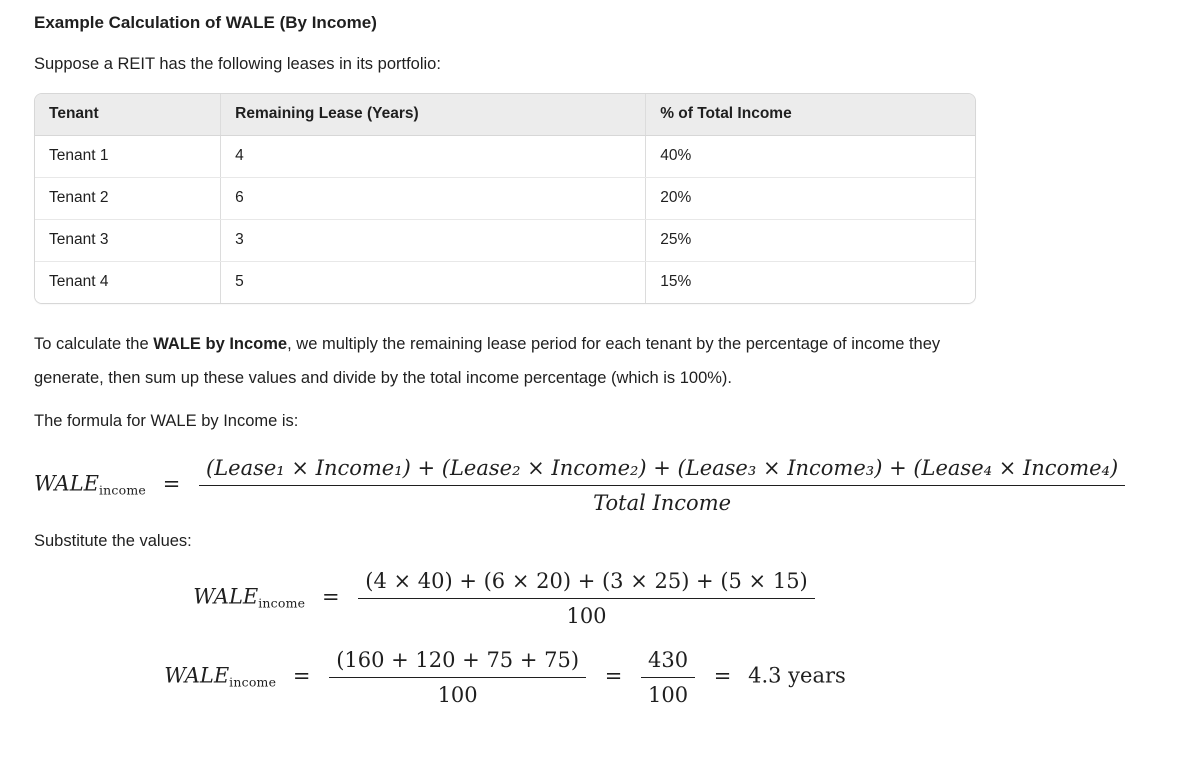 The width and height of the screenshot is (1180, 766). I want to click on cell-tenant: Tenant 4, so click(128, 282).